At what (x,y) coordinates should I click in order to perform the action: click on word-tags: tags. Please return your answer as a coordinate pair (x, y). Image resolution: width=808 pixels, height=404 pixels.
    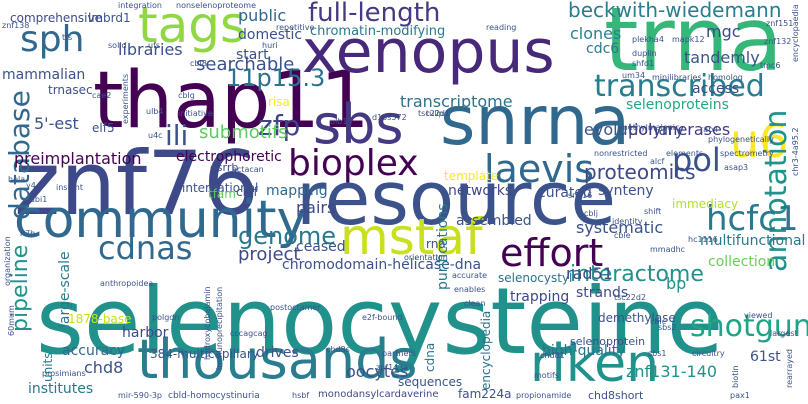
    Looking at the image, I should click on (192, 27).